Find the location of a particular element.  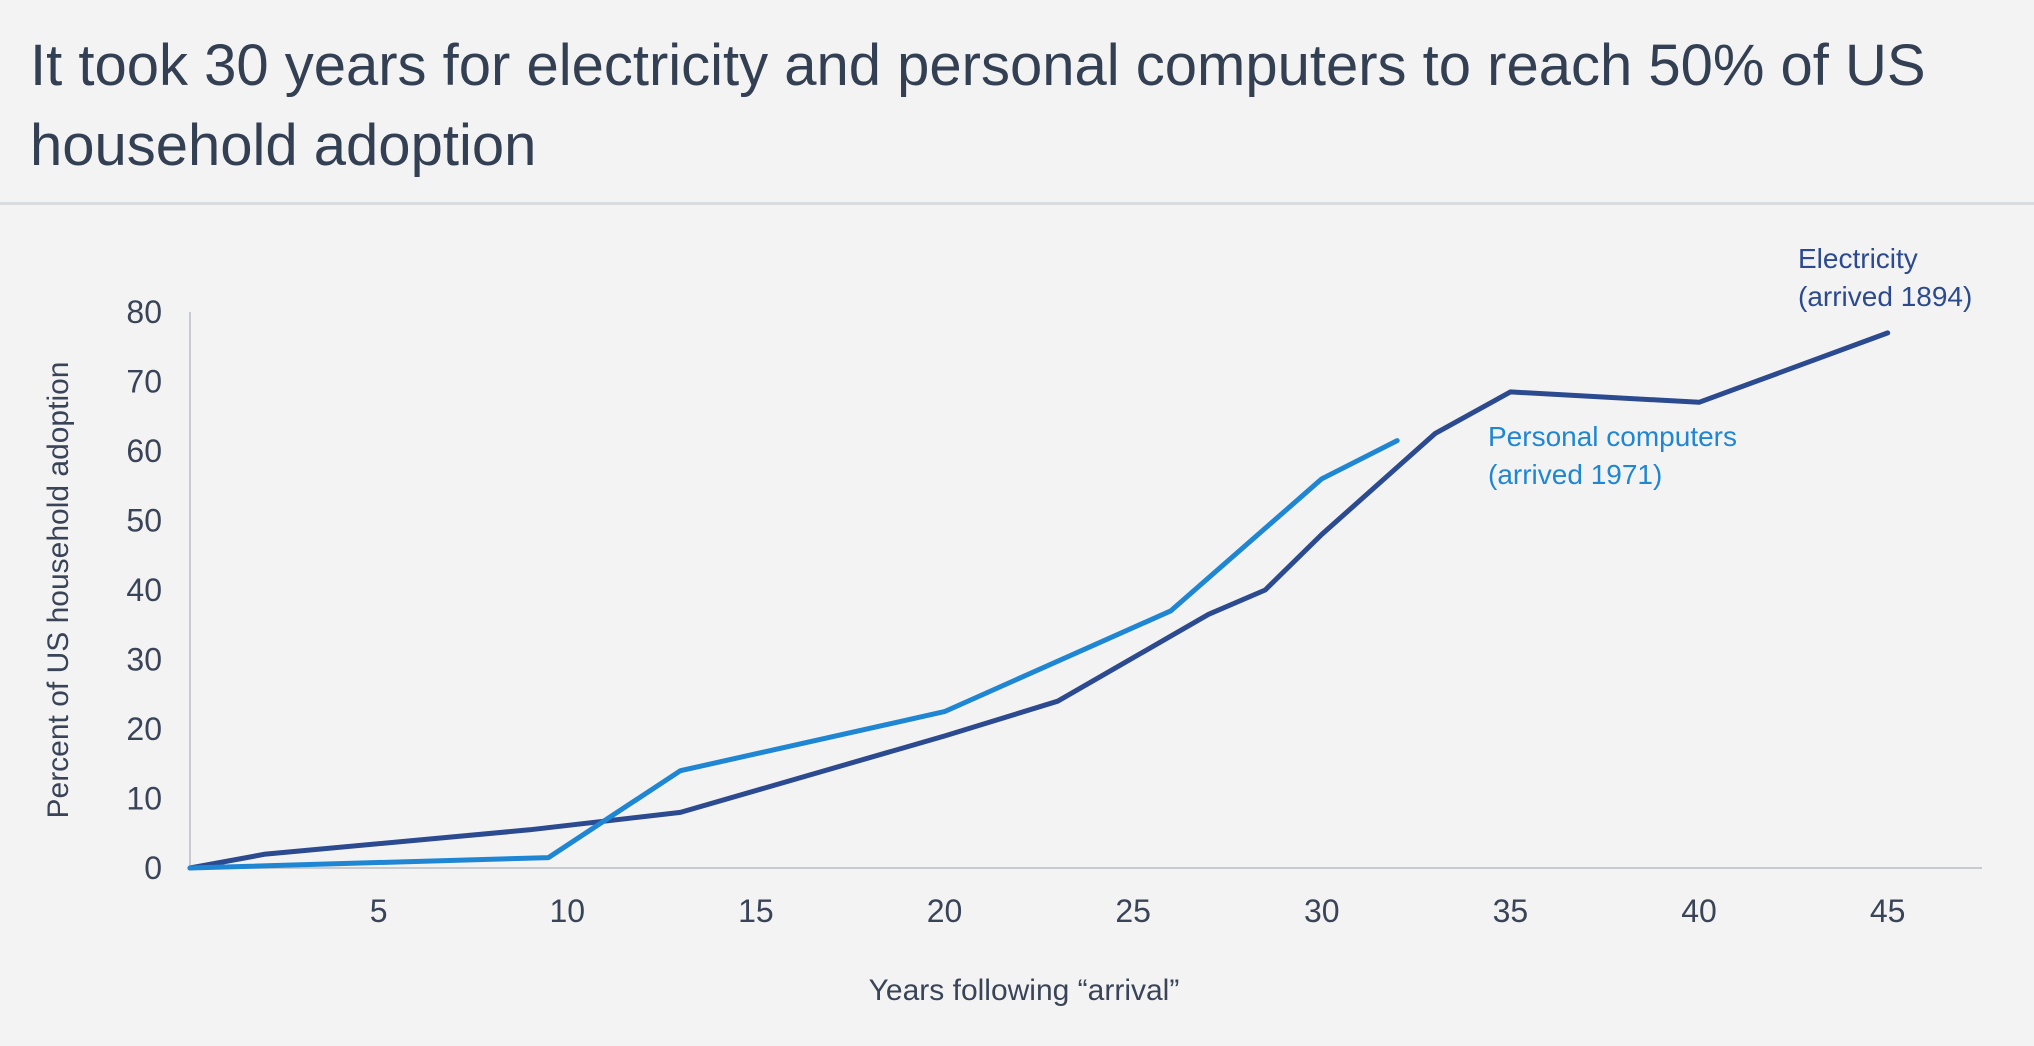

x-tick-label-40: 40 is located at coordinates (1699, 911).